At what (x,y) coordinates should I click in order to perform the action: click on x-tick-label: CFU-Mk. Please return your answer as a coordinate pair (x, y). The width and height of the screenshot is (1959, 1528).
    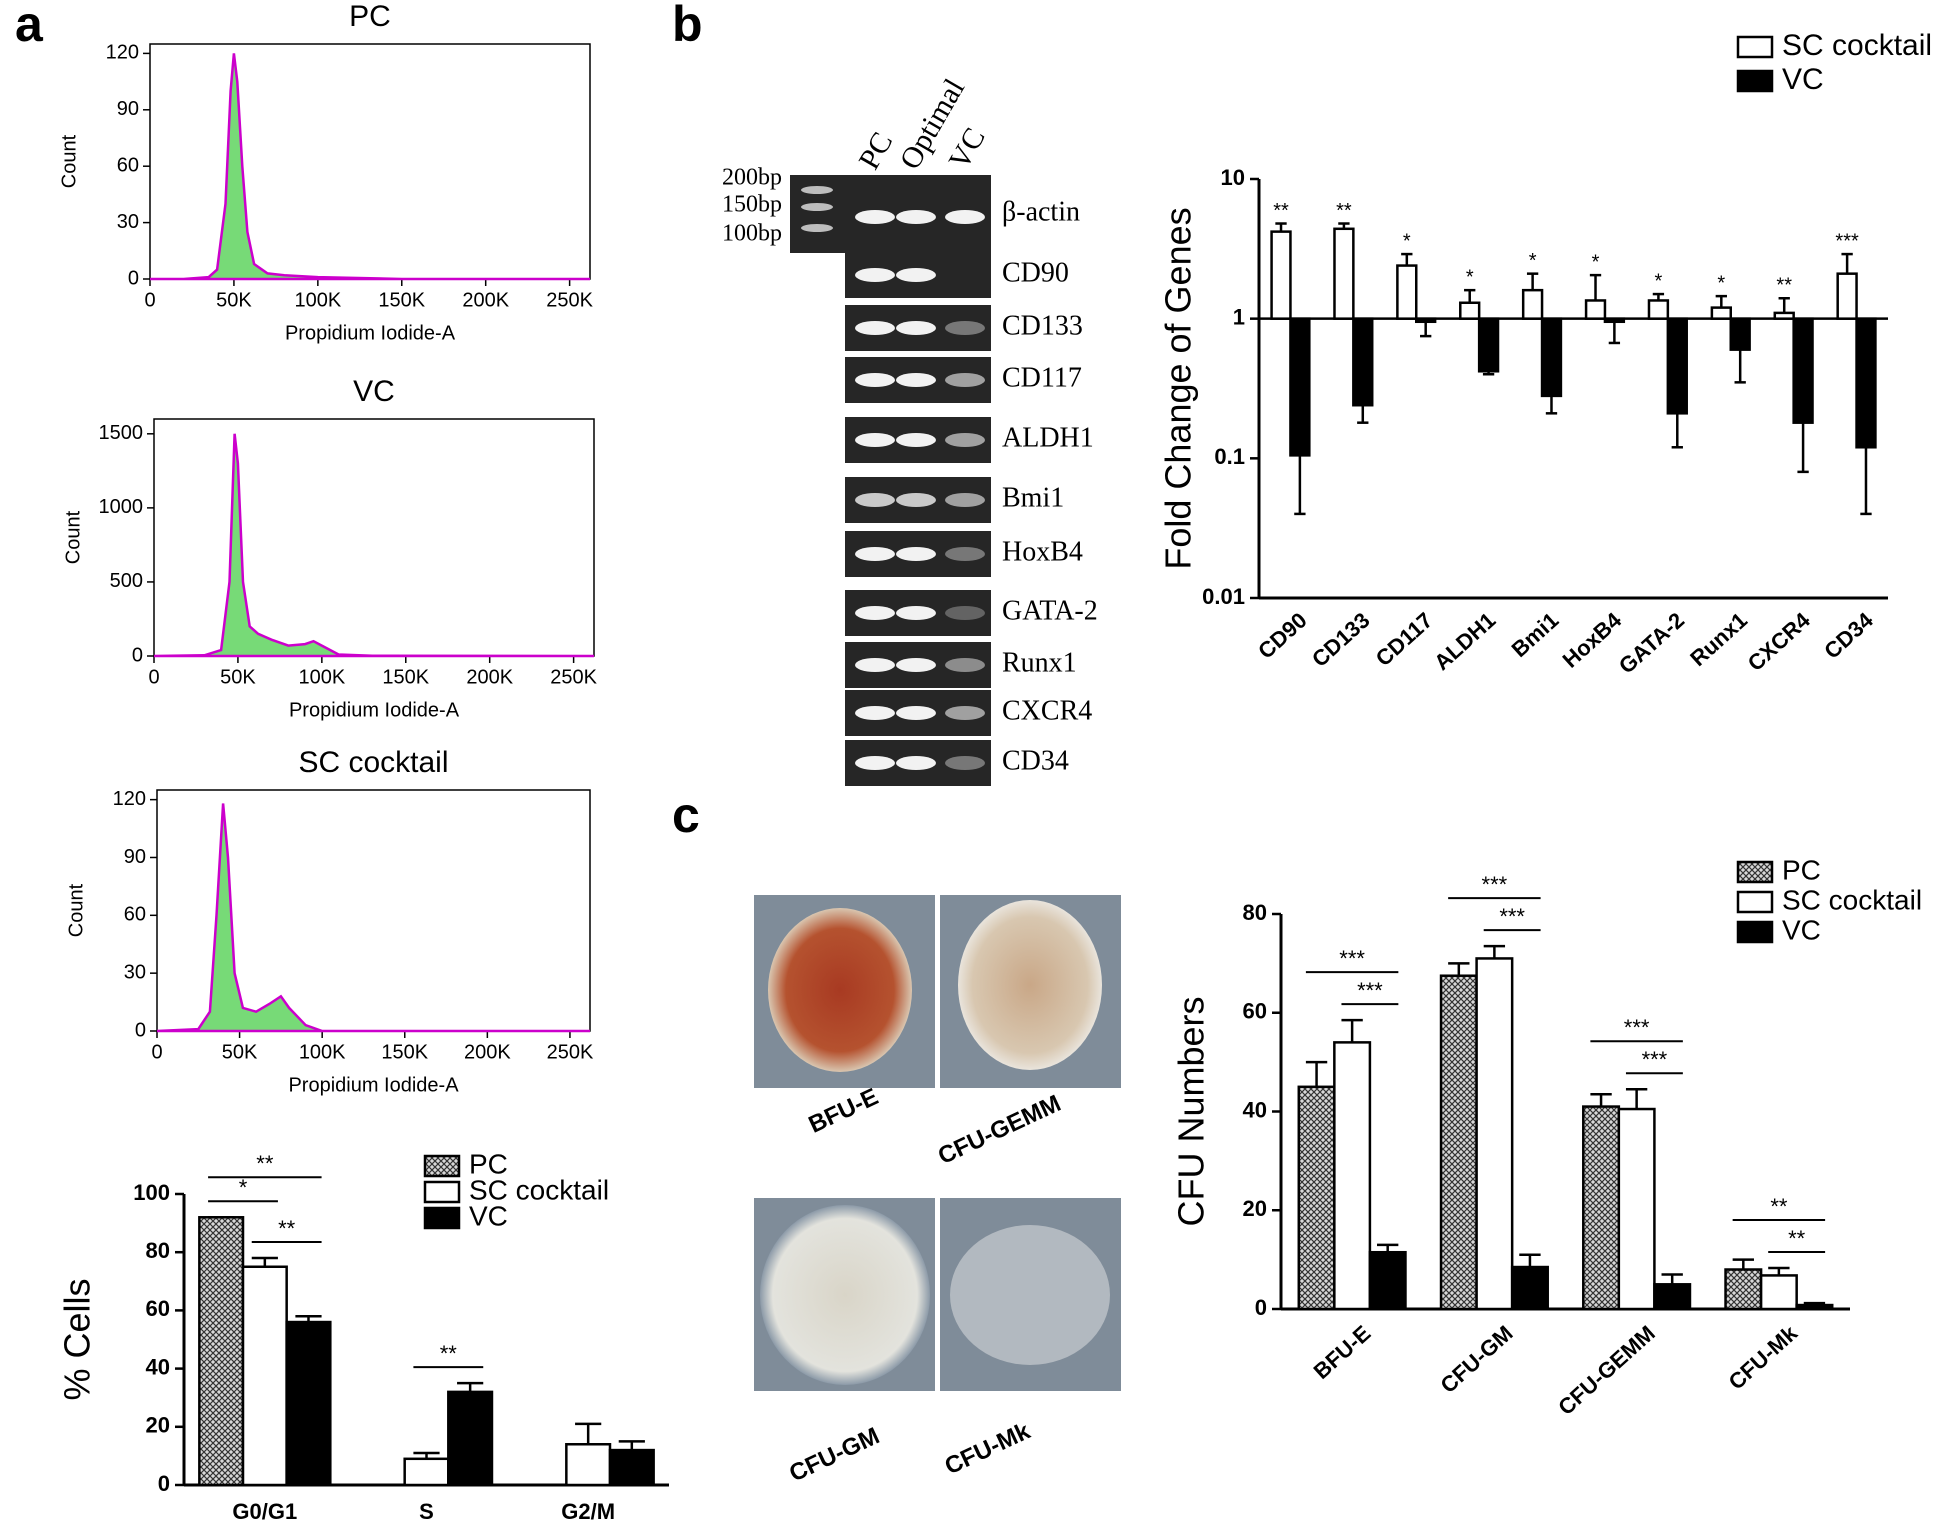
    Looking at the image, I should click on (1763, 1357).